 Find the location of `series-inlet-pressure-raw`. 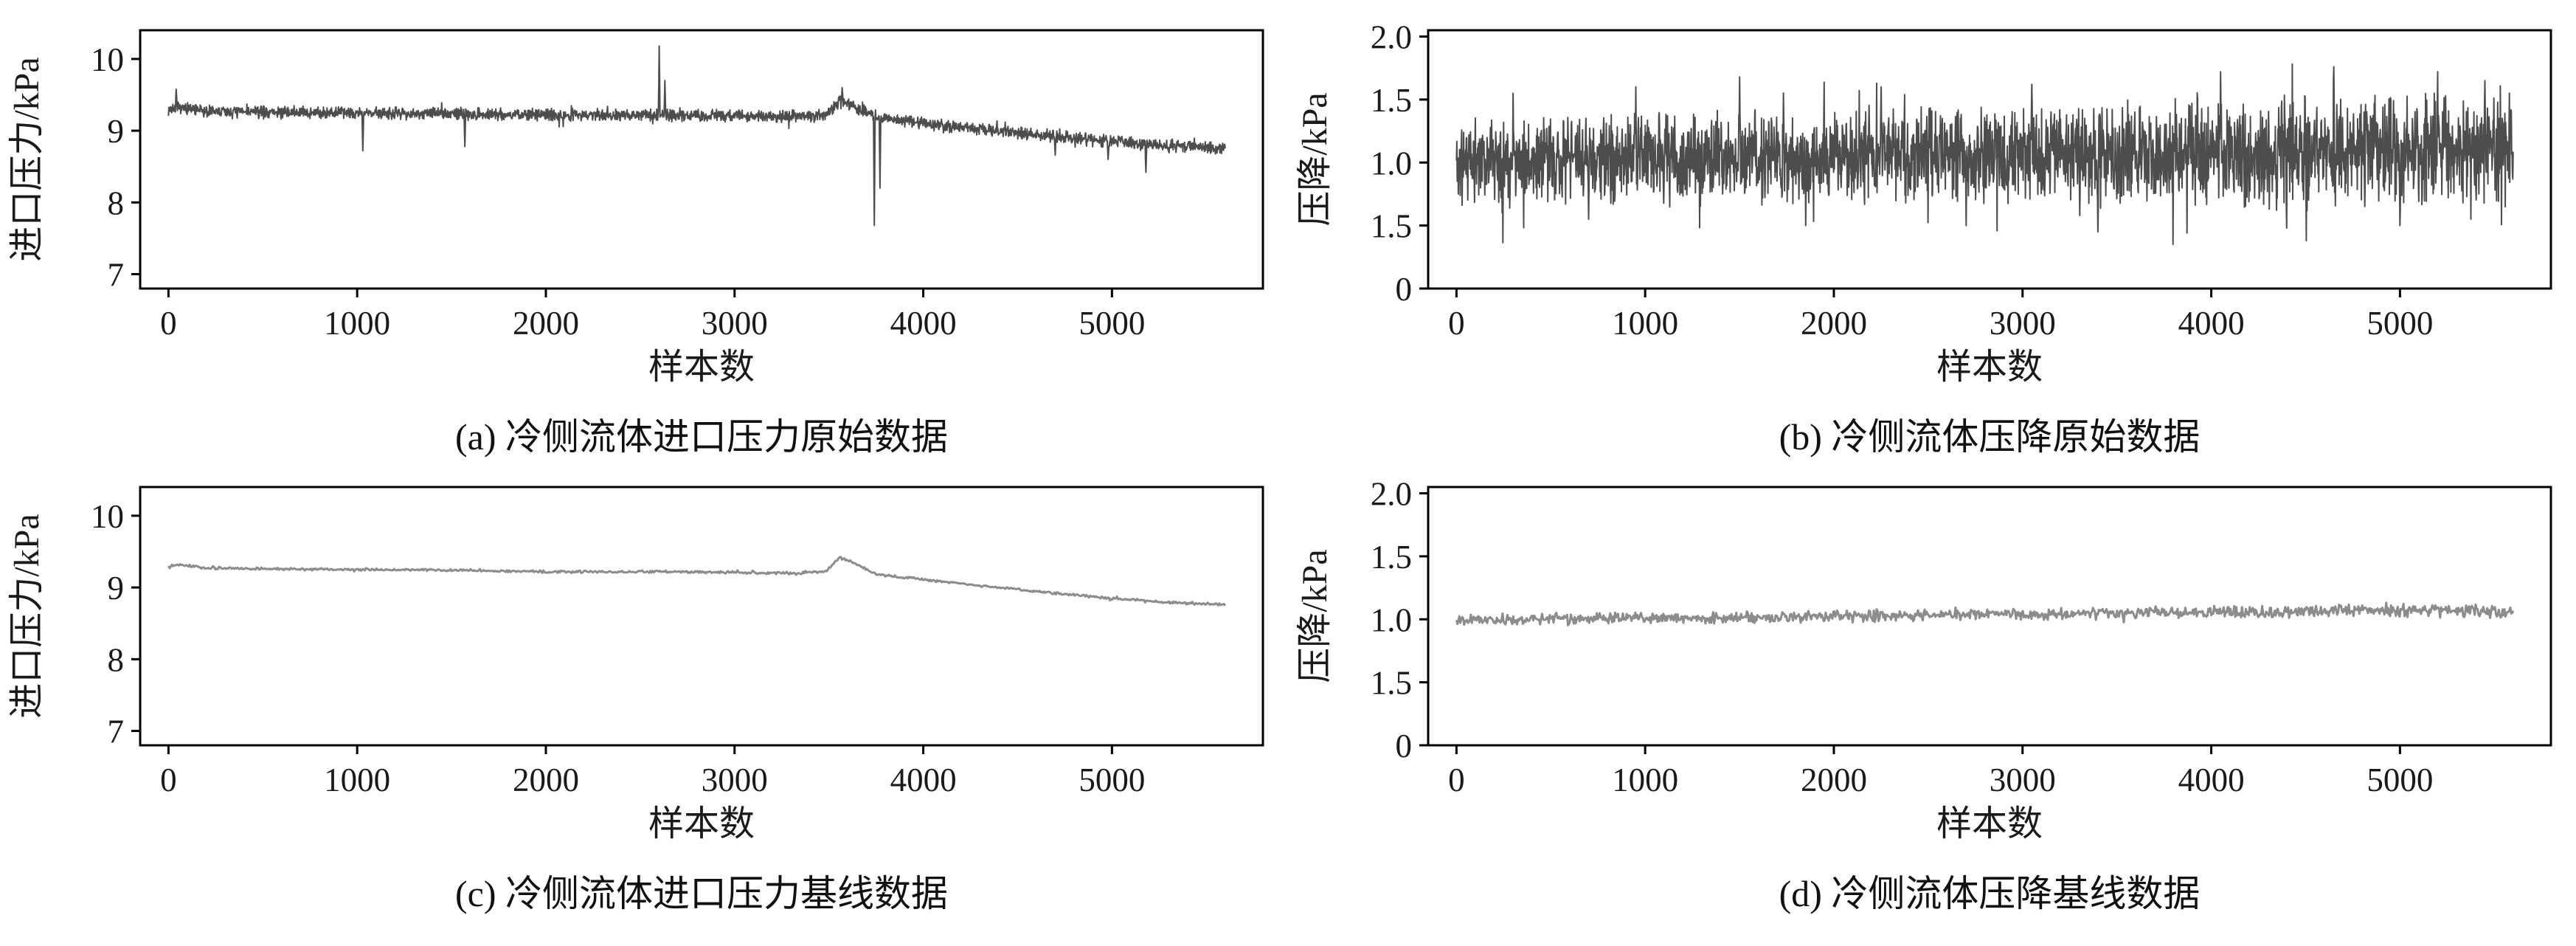

series-inlet-pressure-raw is located at coordinates (697, 136).